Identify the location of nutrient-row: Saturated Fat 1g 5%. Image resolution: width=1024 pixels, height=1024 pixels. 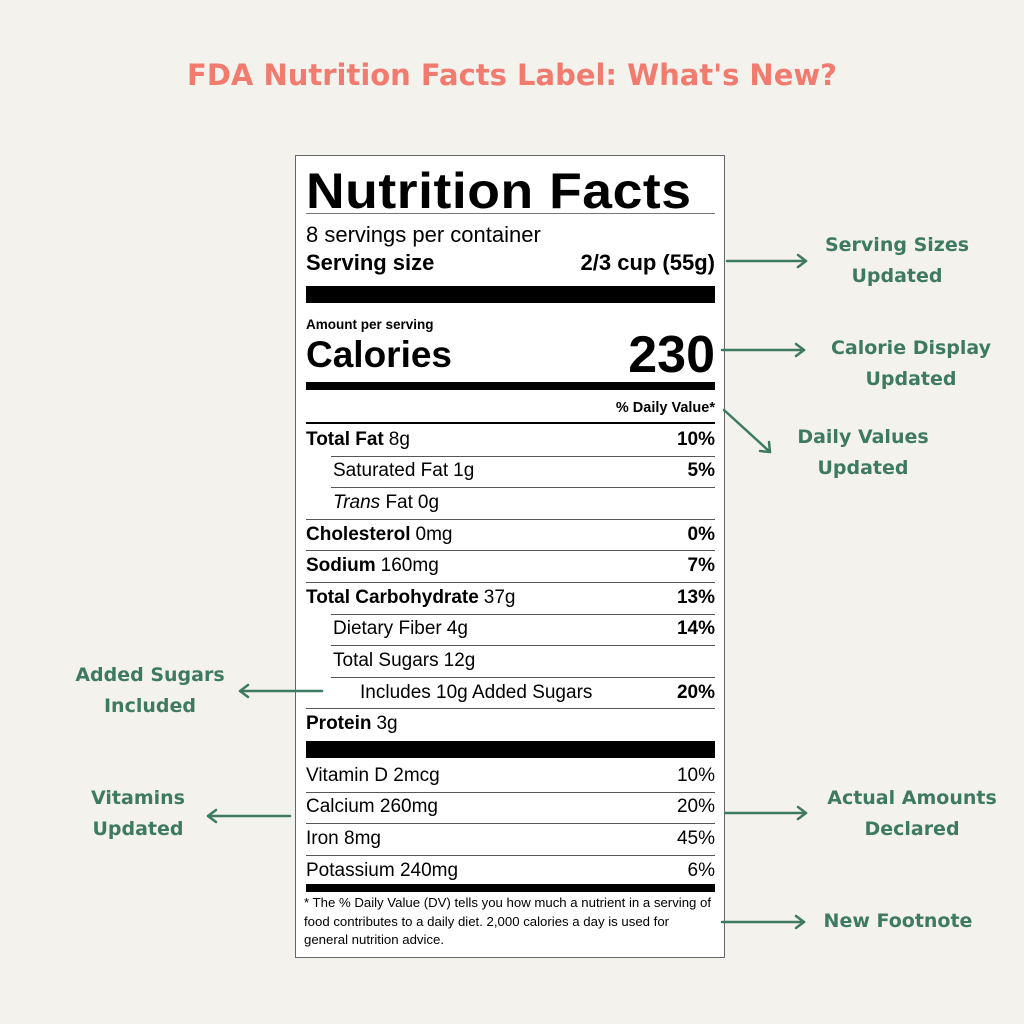
(510, 472).